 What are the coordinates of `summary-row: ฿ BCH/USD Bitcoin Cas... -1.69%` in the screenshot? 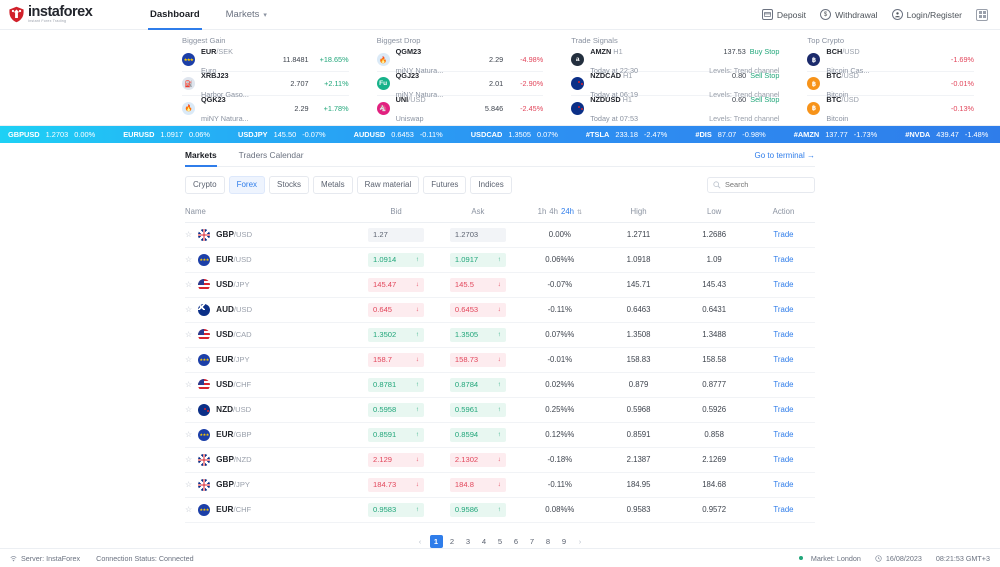 It's located at (891, 60).